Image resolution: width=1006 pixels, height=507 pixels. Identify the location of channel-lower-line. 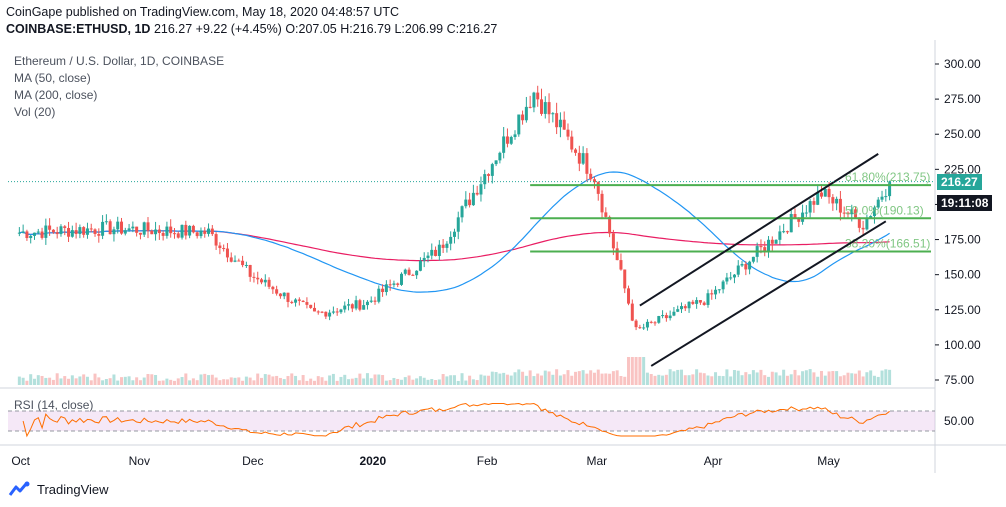
(768, 293).